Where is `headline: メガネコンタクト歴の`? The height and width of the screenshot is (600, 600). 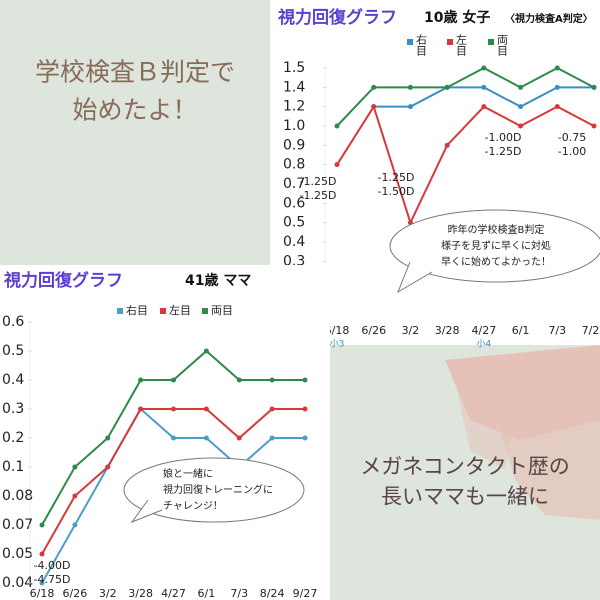
headline: メガネコンタクト歴の is located at coordinates (465, 467).